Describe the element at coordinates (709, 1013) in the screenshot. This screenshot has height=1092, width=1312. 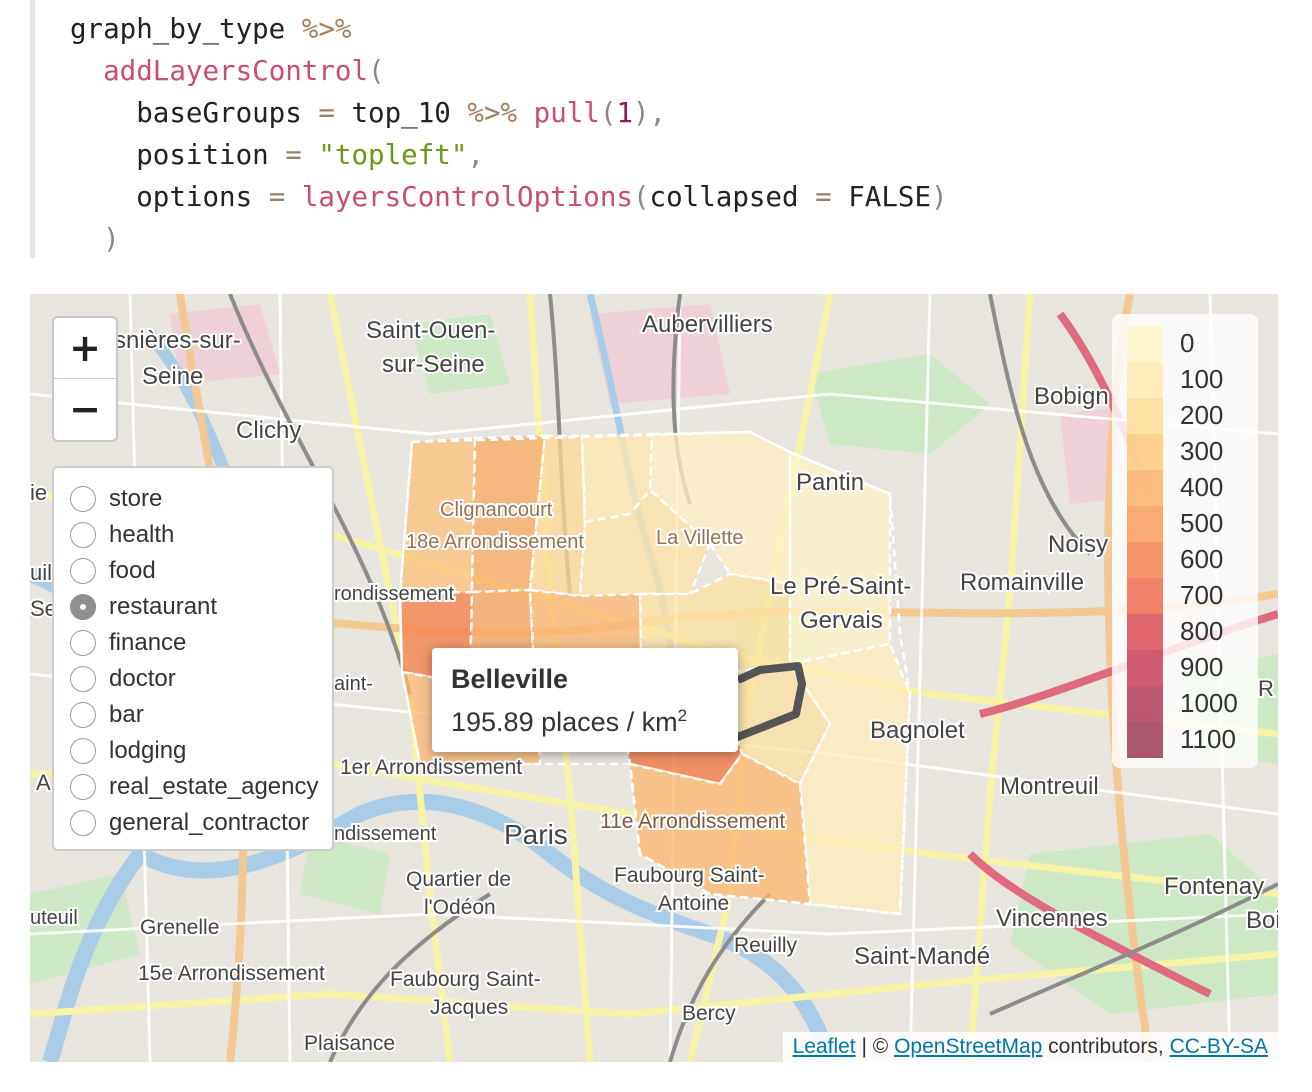
I see `place-label: Bercy` at that location.